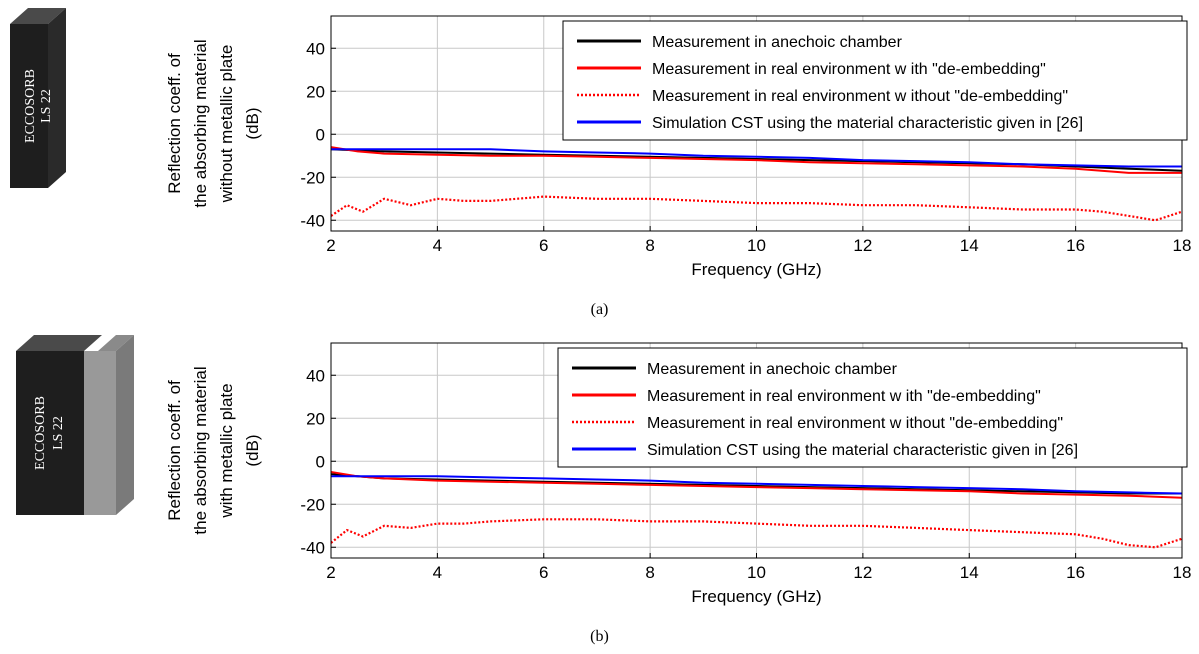 This screenshot has height=654, width=1199. I want to click on block-side-face, so click(57, 98).